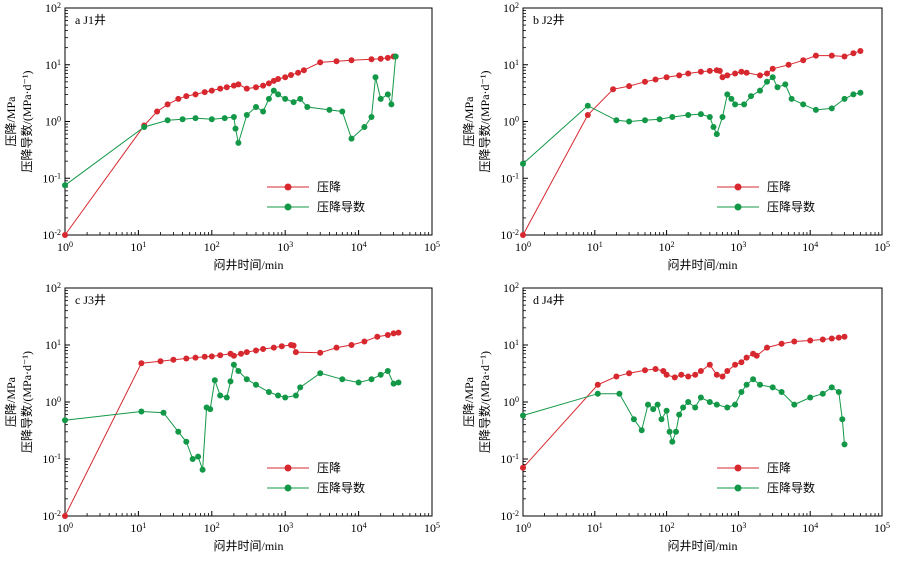 This screenshot has width=900, height=562. What do you see at coordinates (341, 487) in the screenshot?
I see `legend-entry-label: 压降导数` at bounding box center [341, 487].